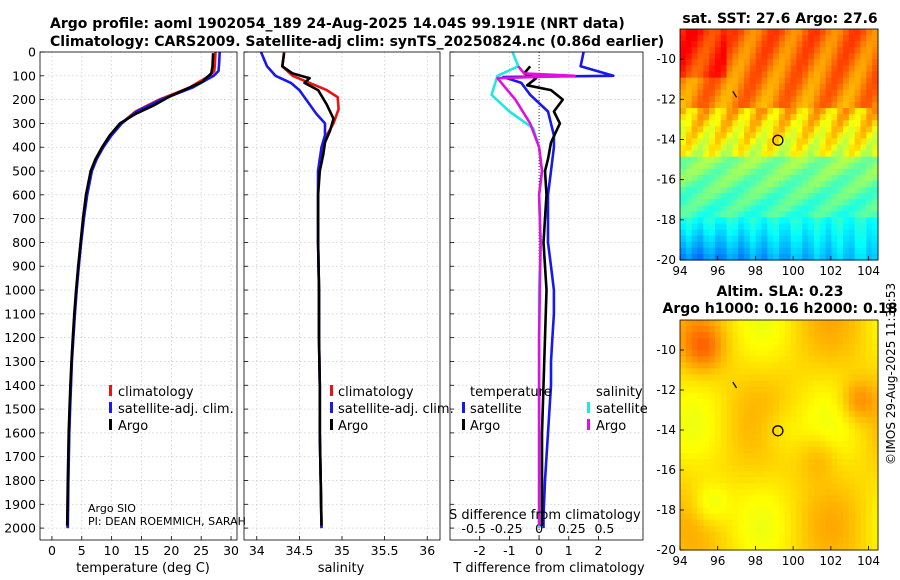  What do you see at coordinates (604, 528) in the screenshot?
I see `top-x-tick-label: 0.5` at bounding box center [604, 528].